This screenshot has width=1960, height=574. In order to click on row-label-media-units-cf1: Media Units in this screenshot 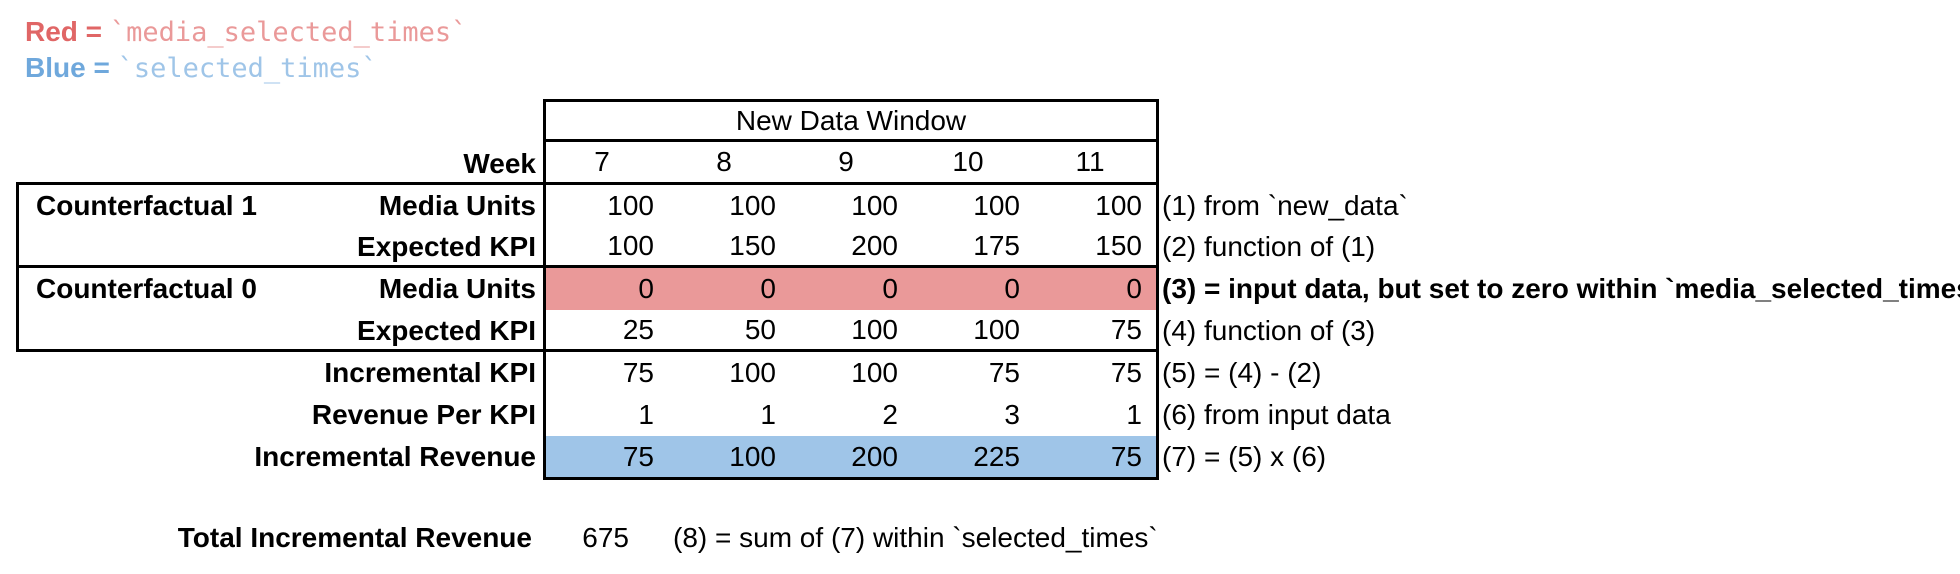, I will do `click(457, 205)`.